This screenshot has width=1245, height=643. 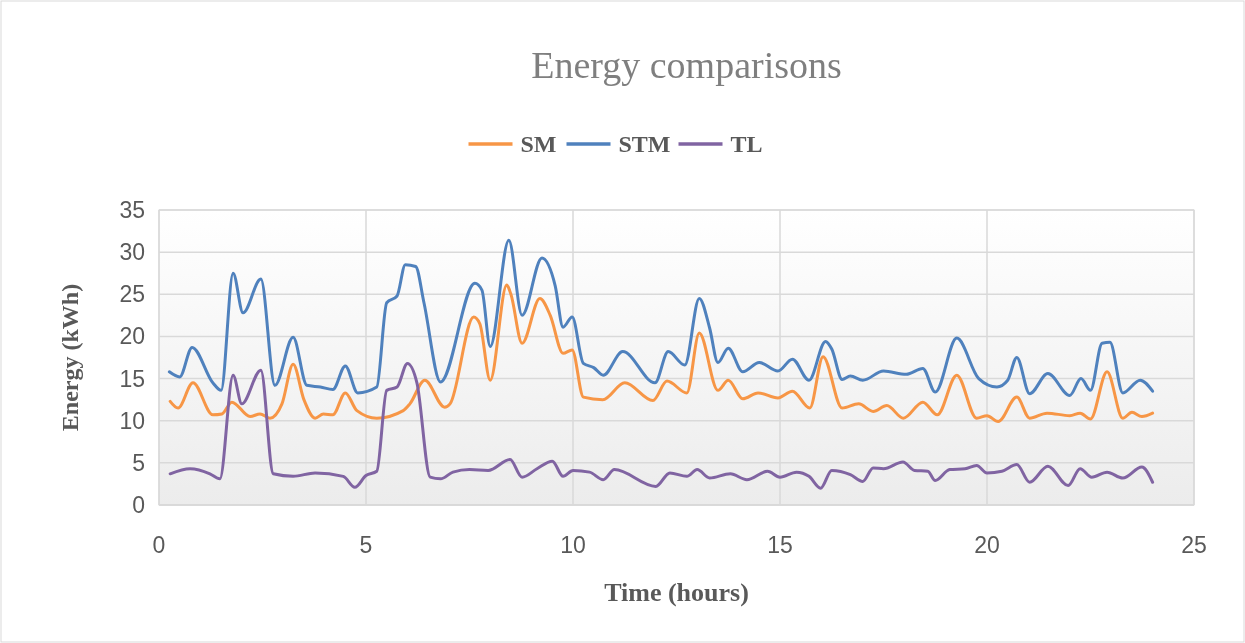 What do you see at coordinates (1194, 545) in the screenshot?
I see `x-tick-label: 25` at bounding box center [1194, 545].